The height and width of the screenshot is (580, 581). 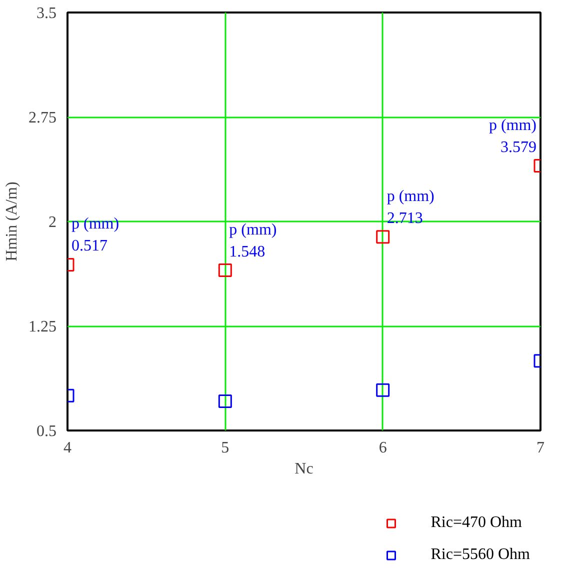 I want to click on legend-label: Ric=470 Ohm, so click(x=476, y=523).